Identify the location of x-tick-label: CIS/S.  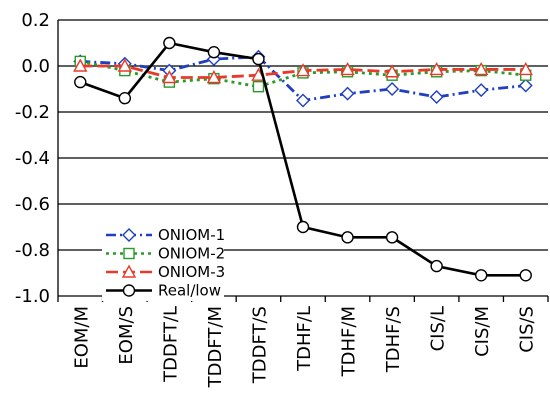
(527, 329).